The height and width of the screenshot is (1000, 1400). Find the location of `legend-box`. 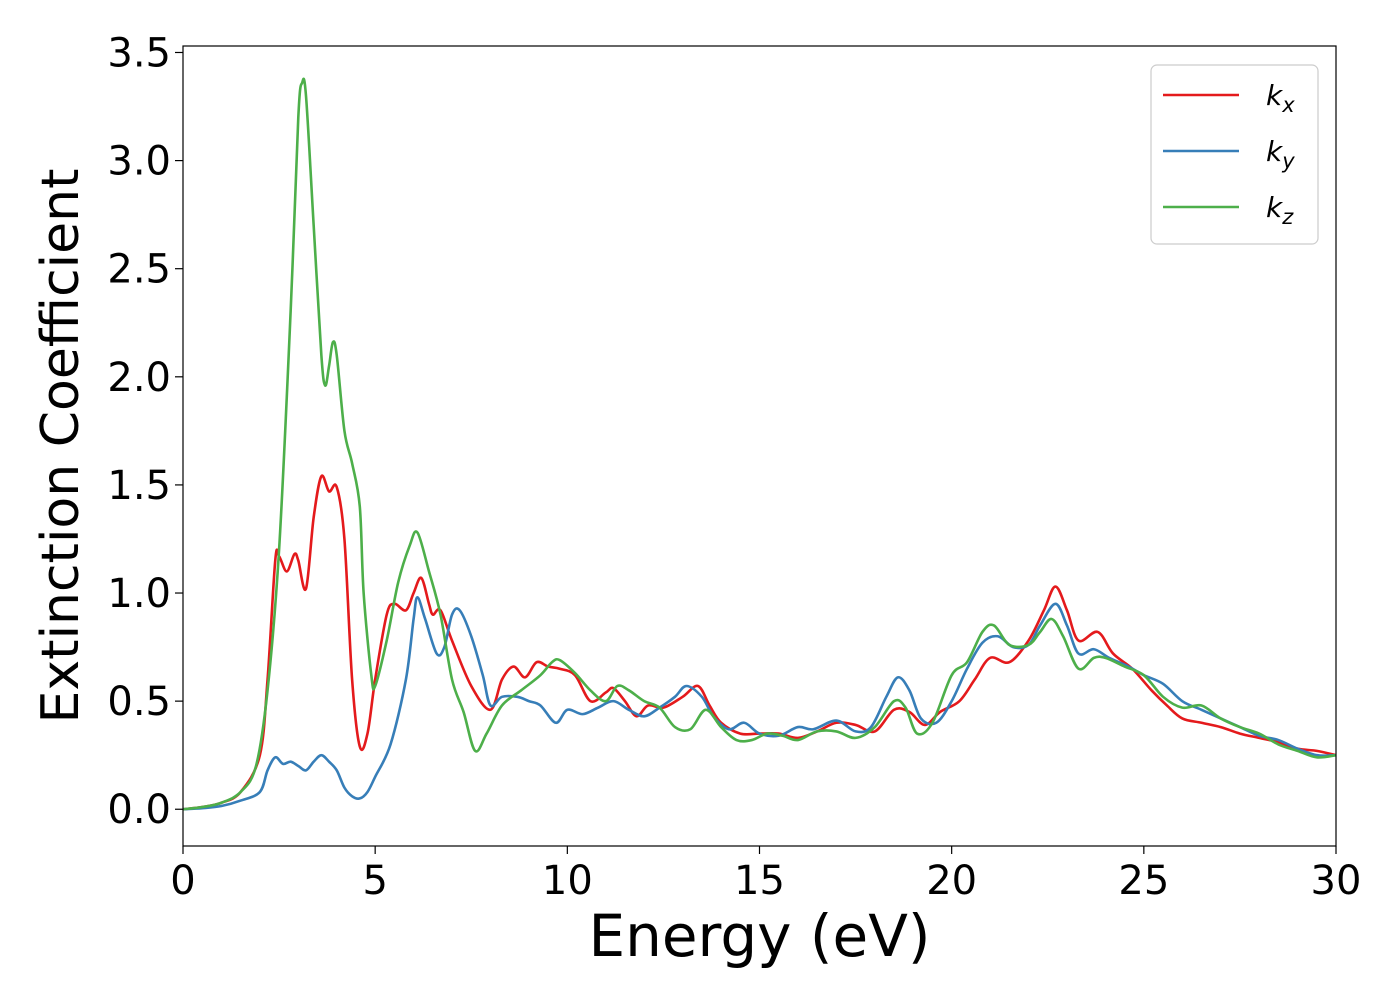

legend-box is located at coordinates (1234, 154).